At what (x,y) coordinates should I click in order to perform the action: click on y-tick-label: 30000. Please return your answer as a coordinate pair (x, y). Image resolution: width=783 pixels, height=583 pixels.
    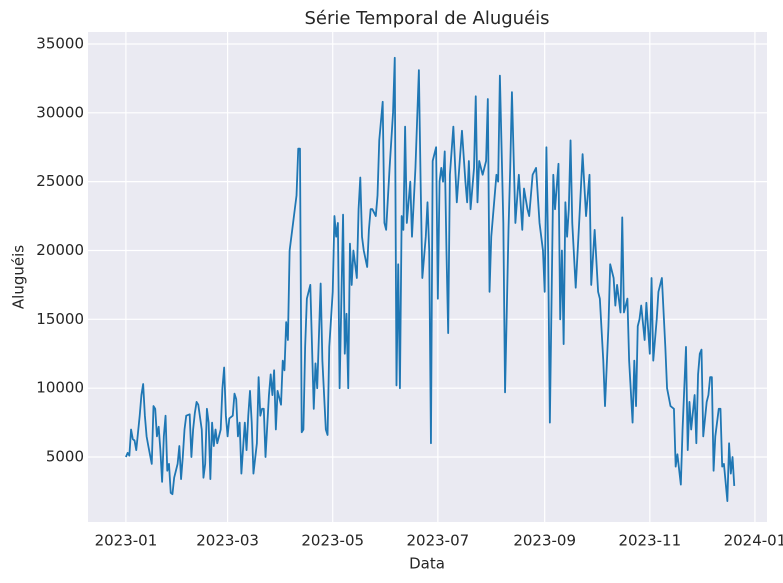
    Looking at the image, I should click on (60, 112).